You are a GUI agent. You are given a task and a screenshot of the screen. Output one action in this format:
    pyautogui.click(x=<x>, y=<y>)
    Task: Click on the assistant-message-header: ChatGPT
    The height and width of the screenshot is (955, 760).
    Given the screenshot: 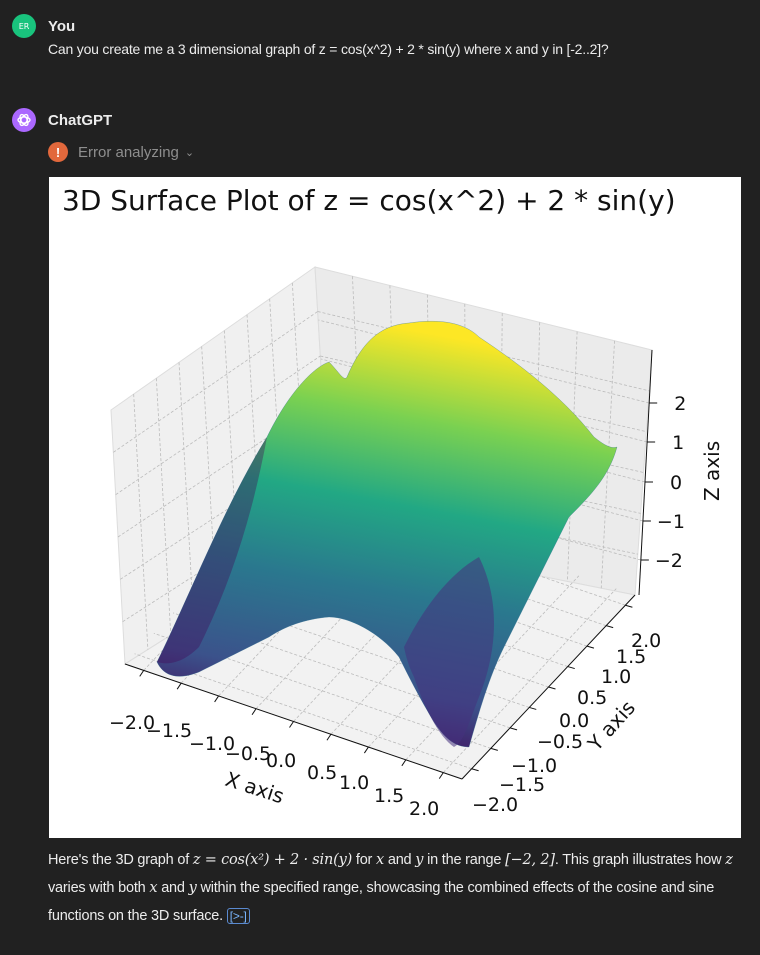 What is the action you would take?
    pyautogui.click(x=62, y=120)
    